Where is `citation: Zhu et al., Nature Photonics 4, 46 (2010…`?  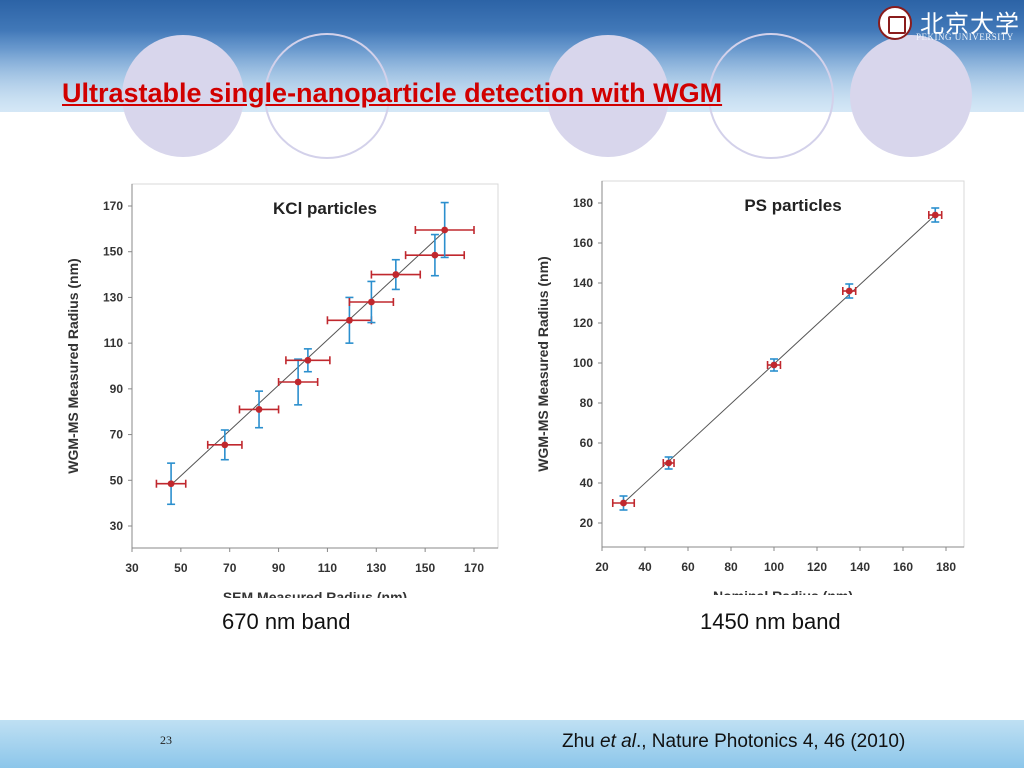
citation: Zhu et al., Nature Photonics 4, 46 (2010… is located at coordinates (733, 742).